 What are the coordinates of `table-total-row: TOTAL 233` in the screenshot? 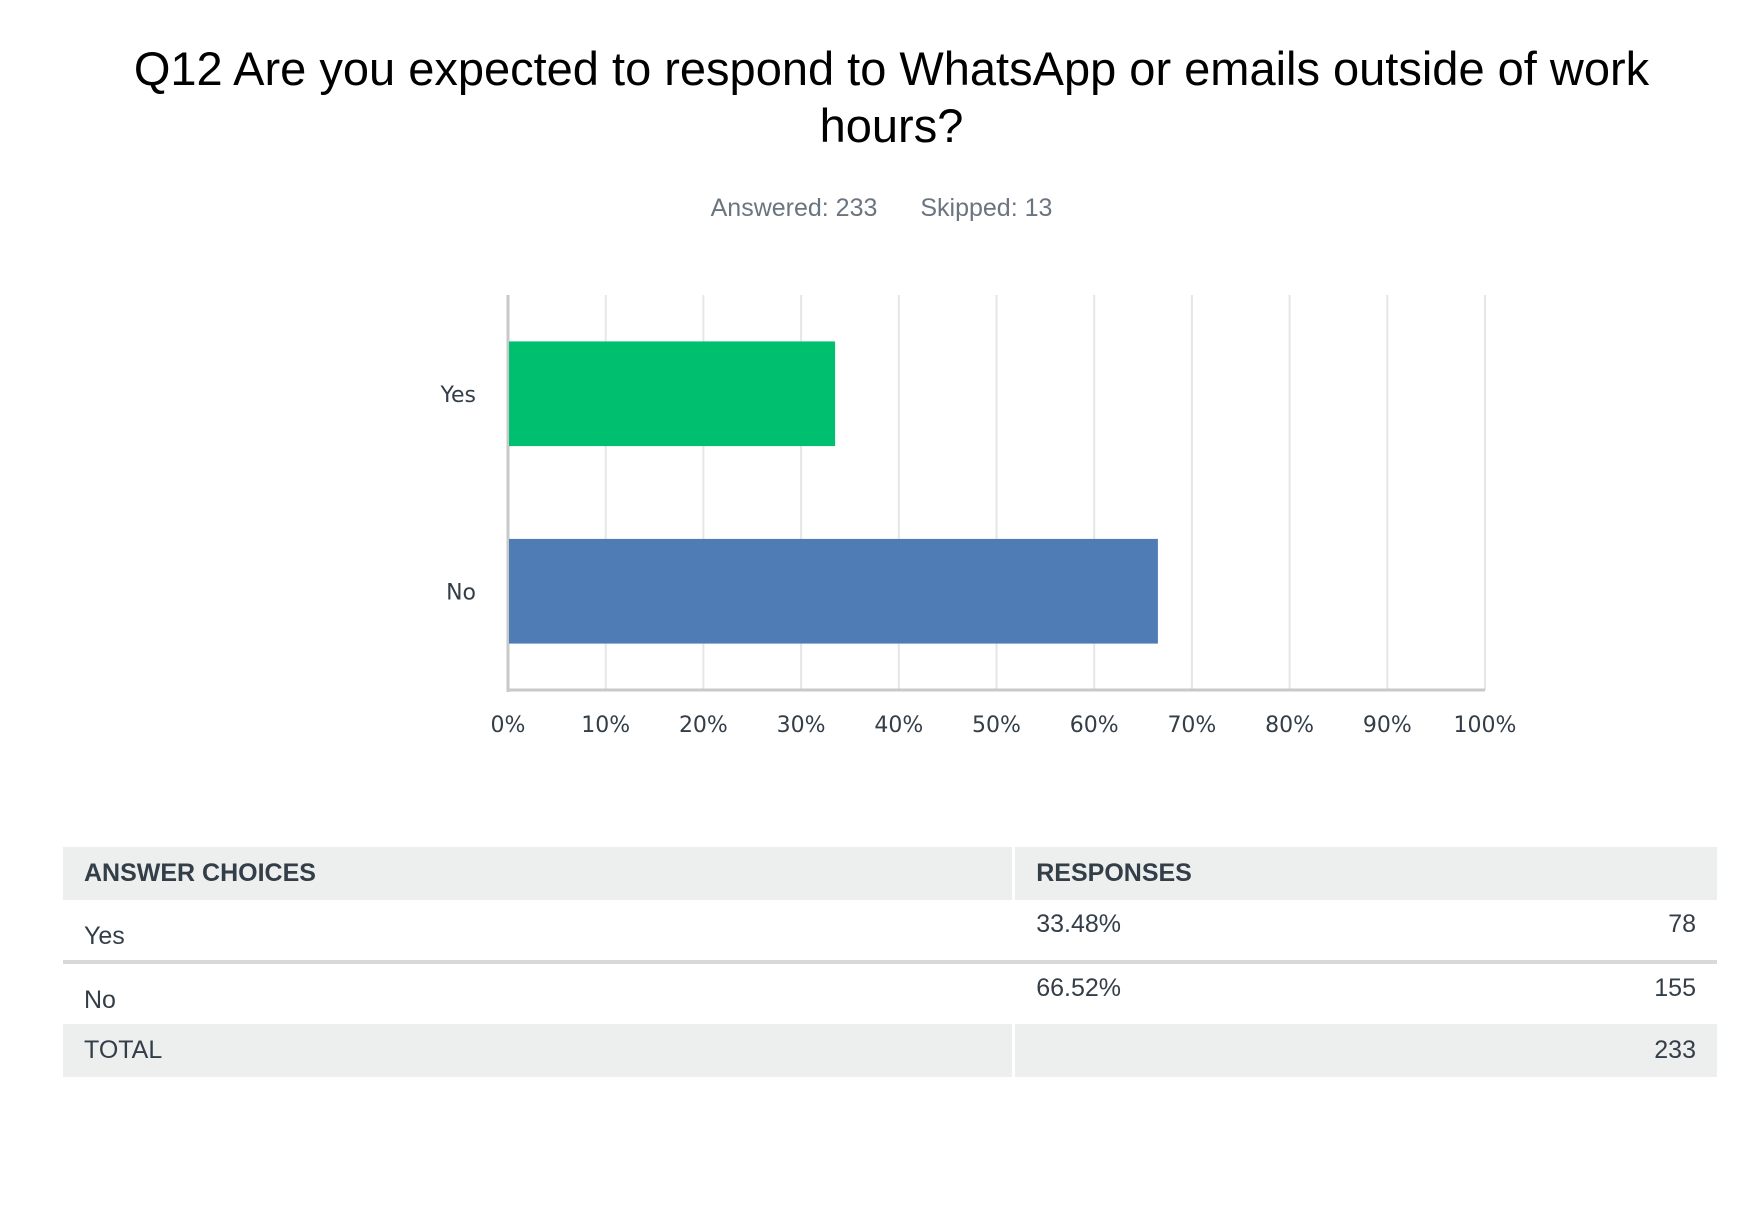 It's located at (890, 1050).